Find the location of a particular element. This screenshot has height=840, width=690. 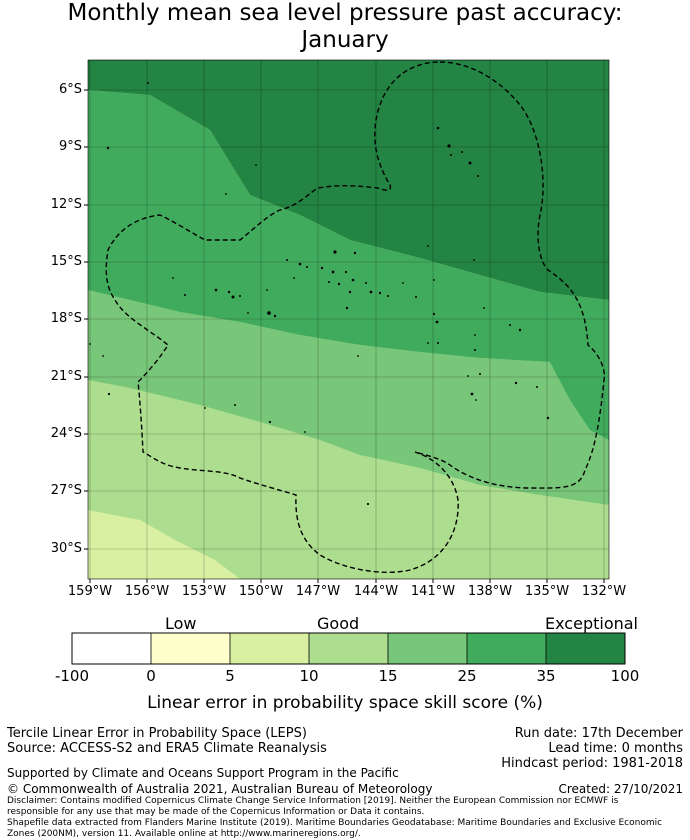

colorbar-tick-label: 10 is located at coordinates (309, 676).